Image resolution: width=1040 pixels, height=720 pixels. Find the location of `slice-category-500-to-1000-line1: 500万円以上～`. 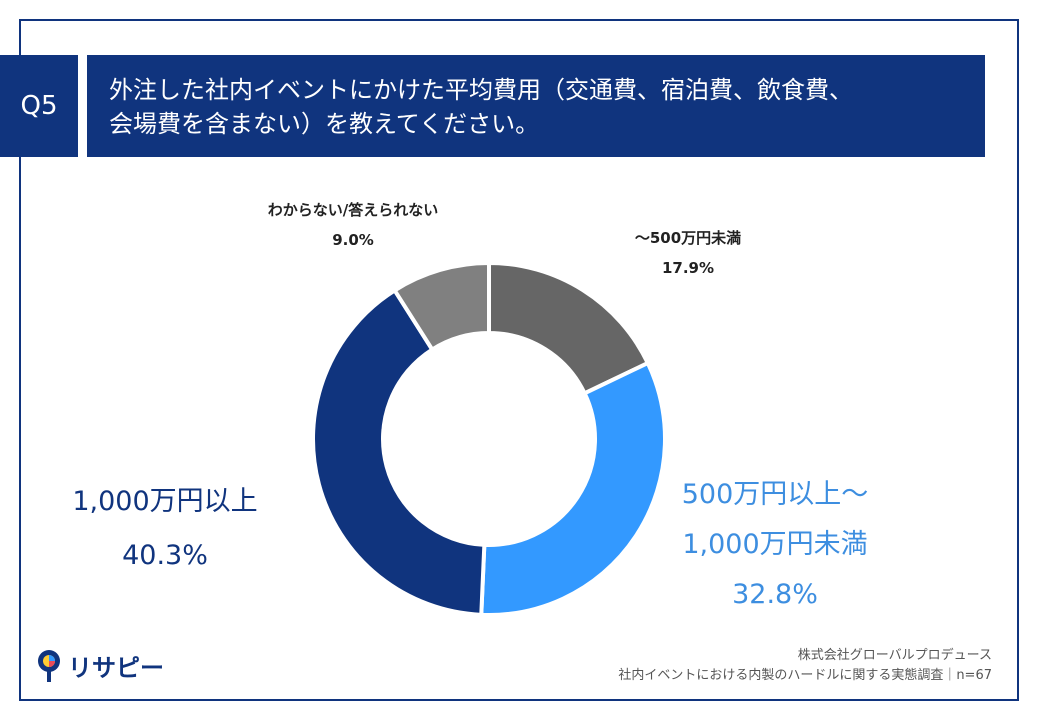

slice-category-500-to-1000-line1: 500万円以上～ is located at coordinates (775, 494).